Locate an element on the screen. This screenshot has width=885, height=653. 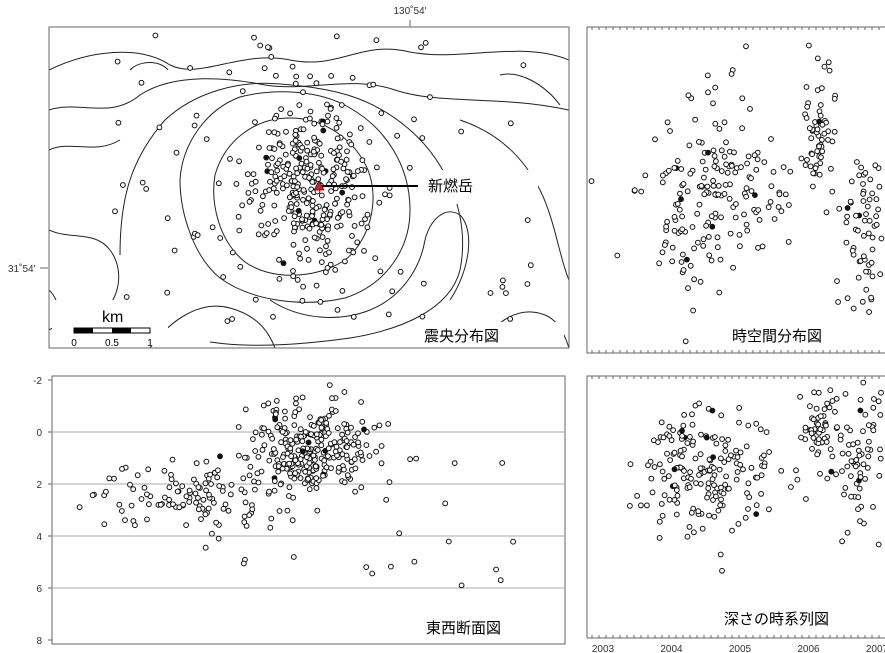
cross-section-y-tick-label: 6 is located at coordinates (39, 589).